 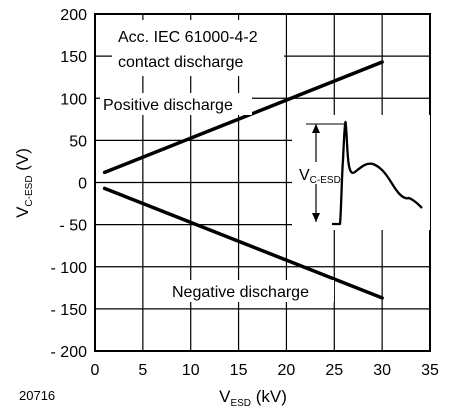 What do you see at coordinates (239, 370) in the screenshot?
I see `x-tick-label: 15` at bounding box center [239, 370].